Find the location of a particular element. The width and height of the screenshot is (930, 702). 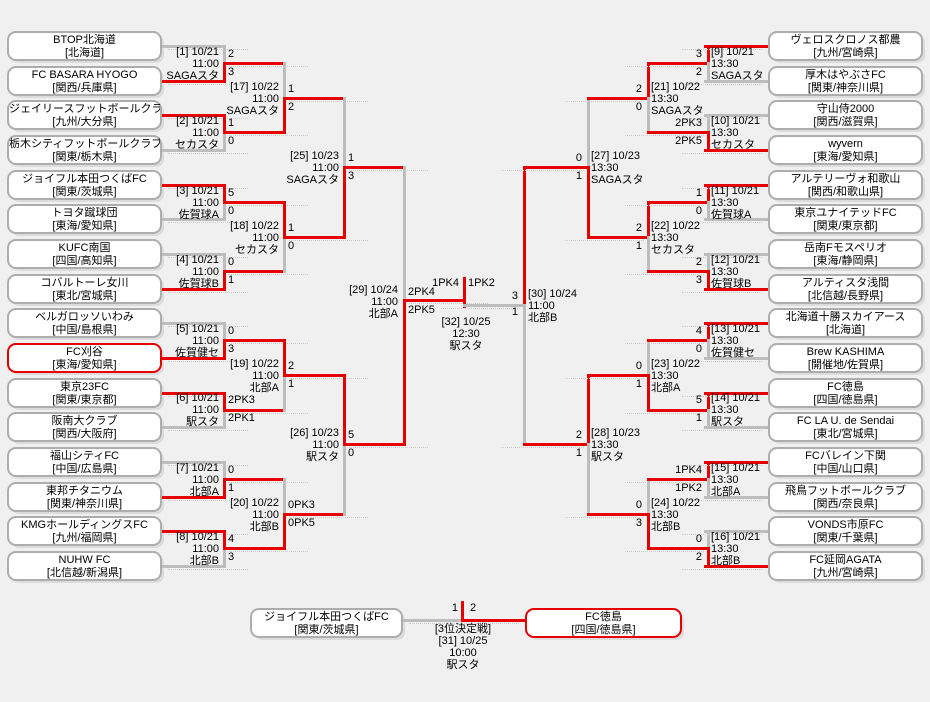

team-name: 厚木はやぶさFC is located at coordinates (845, 75).